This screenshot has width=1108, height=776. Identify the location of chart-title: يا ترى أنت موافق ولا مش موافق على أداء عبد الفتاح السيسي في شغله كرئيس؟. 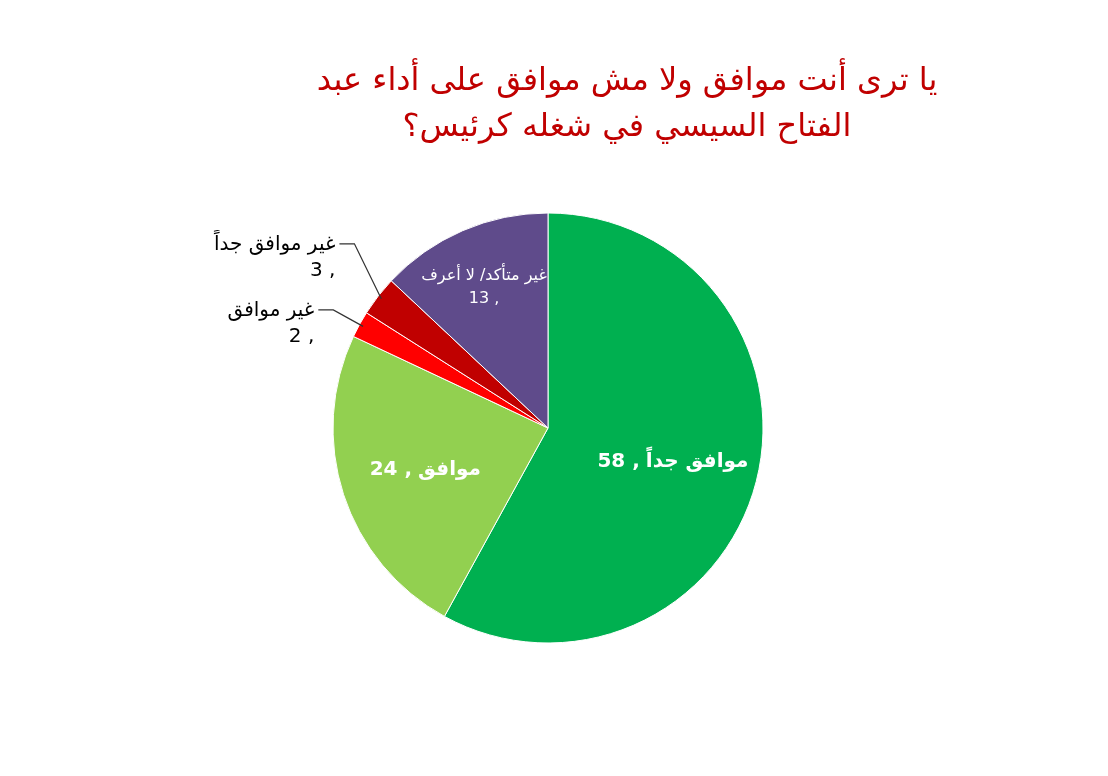
(627, 101).